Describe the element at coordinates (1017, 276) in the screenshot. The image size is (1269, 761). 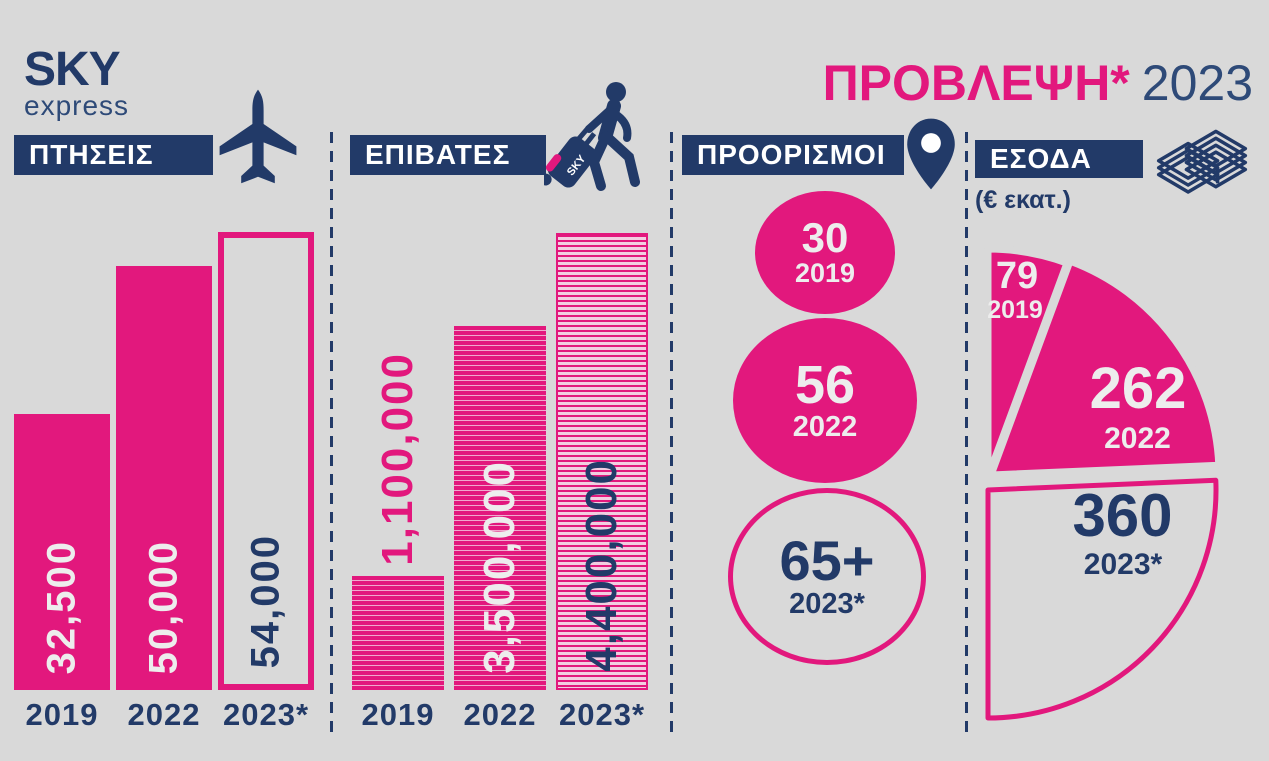
I see `revenue-slice-value: 79` at that location.